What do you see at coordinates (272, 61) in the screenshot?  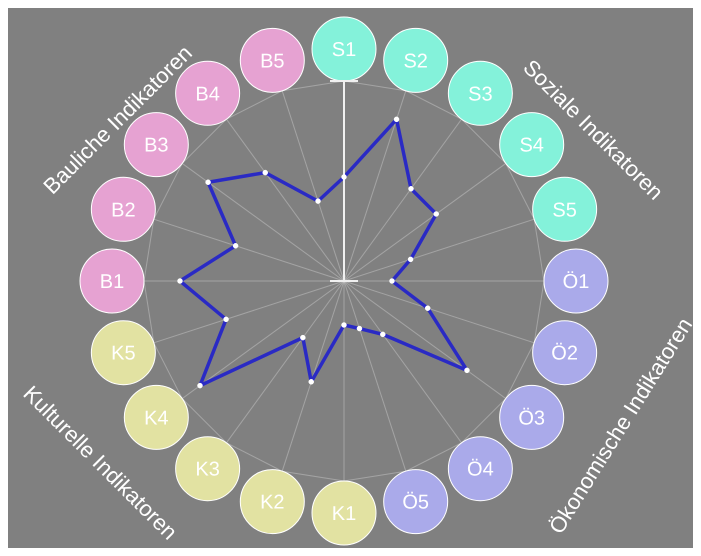 I see `spoke-label: B5` at bounding box center [272, 61].